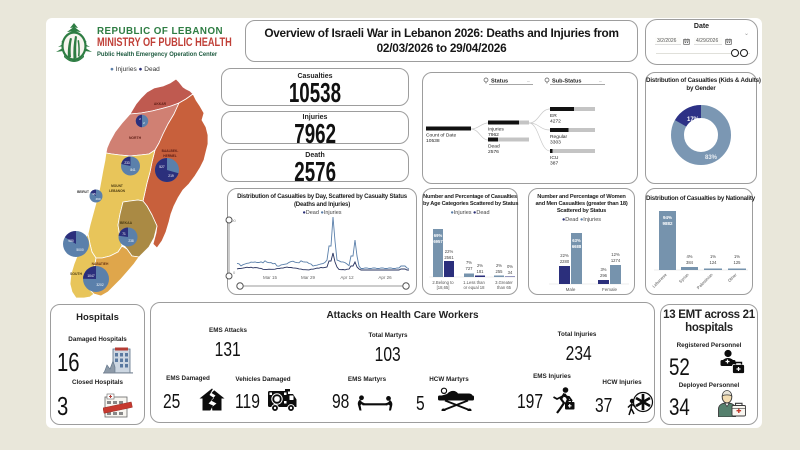  I want to click on svg-text: Count of Date, so click(441, 136).